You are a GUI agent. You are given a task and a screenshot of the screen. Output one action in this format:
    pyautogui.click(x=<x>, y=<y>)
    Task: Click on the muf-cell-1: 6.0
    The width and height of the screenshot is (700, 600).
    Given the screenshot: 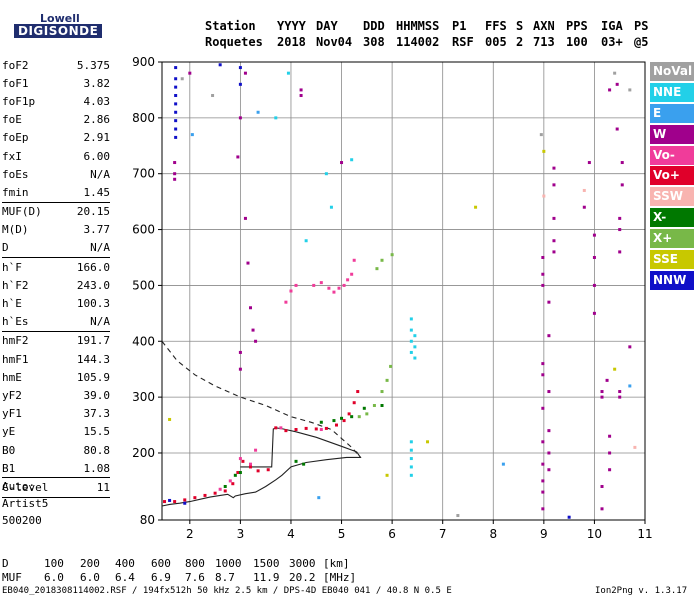 What is the action you would take?
    pyautogui.click(x=54, y=577)
    